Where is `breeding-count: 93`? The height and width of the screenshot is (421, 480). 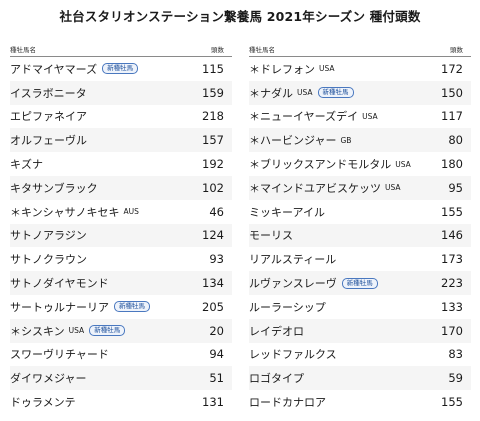
breeding-count: 93 is located at coordinates (216, 259).